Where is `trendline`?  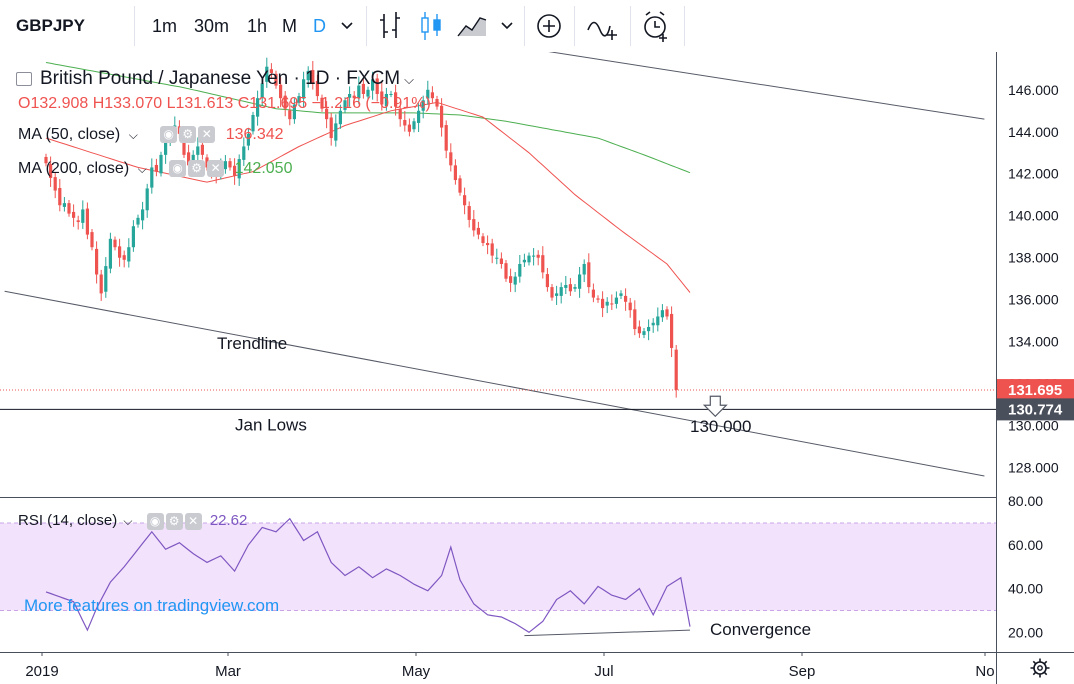 trendline is located at coordinates (754, 86).